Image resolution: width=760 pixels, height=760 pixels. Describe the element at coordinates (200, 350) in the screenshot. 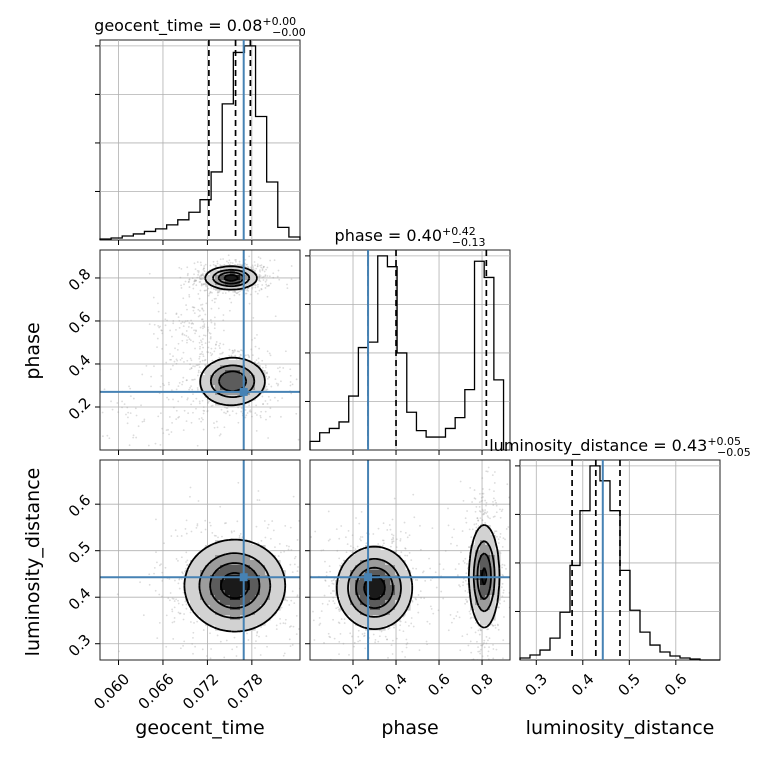

I see `panel-geocent-time-vs-phase-frame` at that location.